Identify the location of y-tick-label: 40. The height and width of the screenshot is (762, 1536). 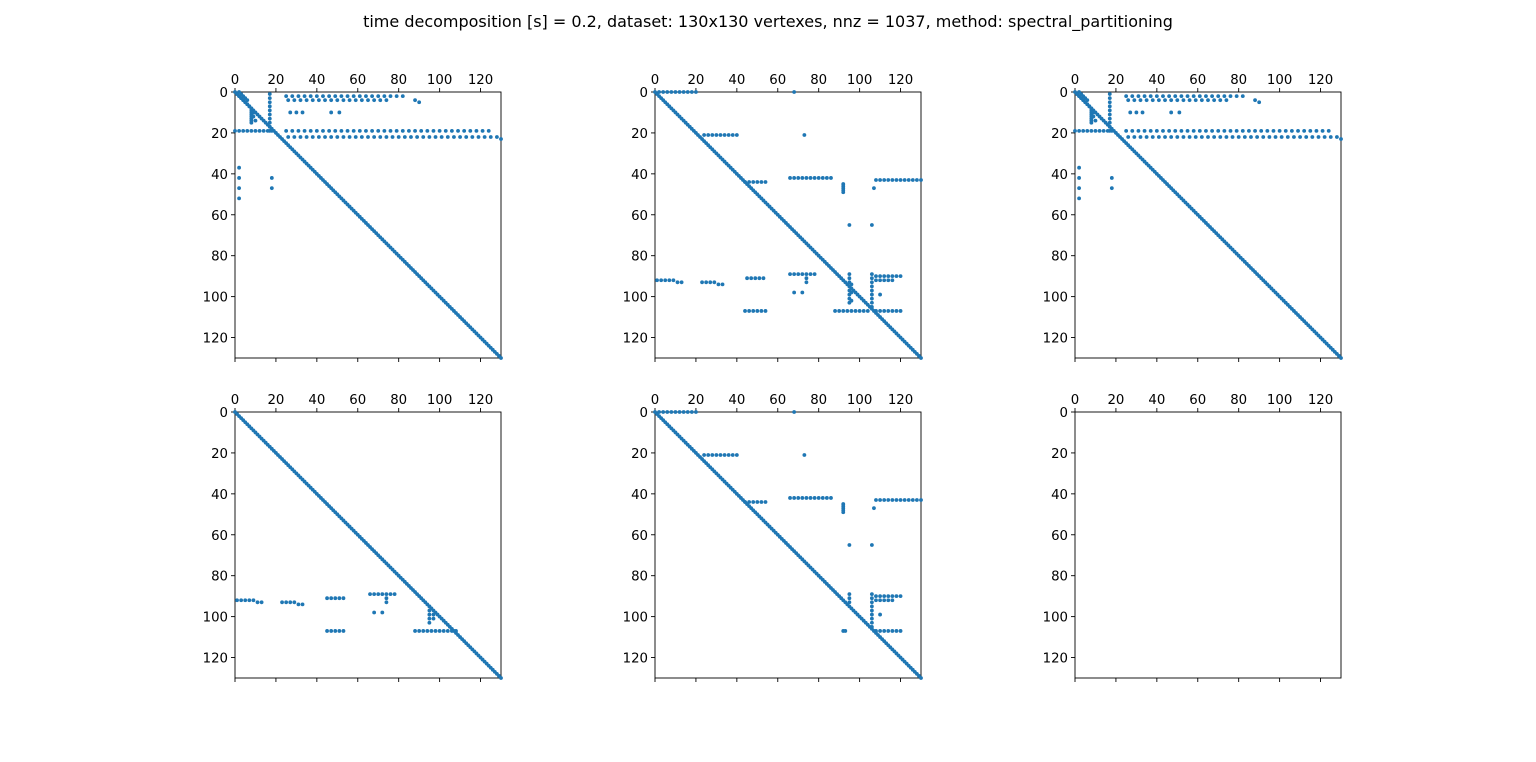
(1059, 495).